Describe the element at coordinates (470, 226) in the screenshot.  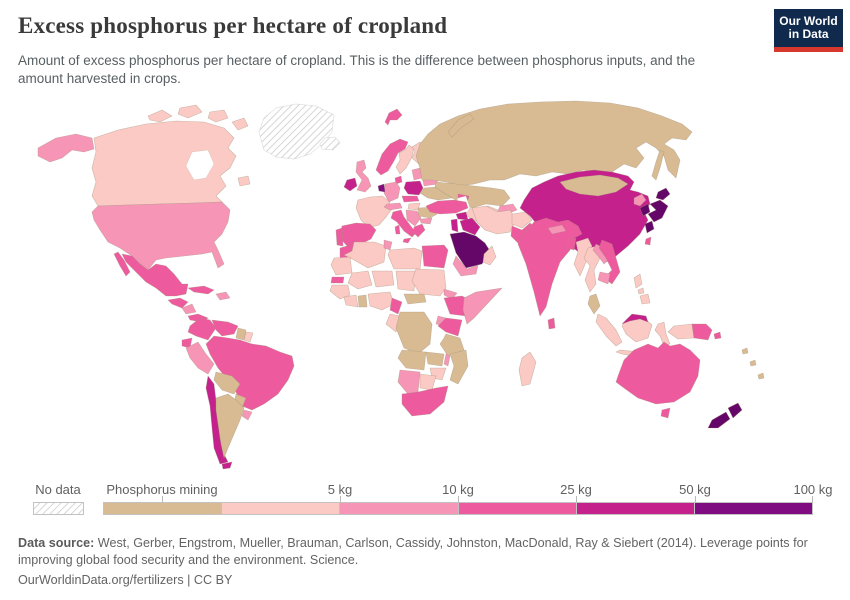
I see `country-iraq` at that location.